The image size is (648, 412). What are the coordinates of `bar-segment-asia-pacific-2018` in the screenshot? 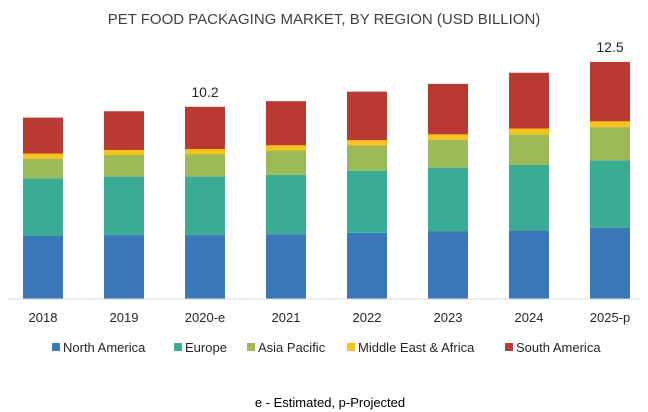 It's located at (43, 168).